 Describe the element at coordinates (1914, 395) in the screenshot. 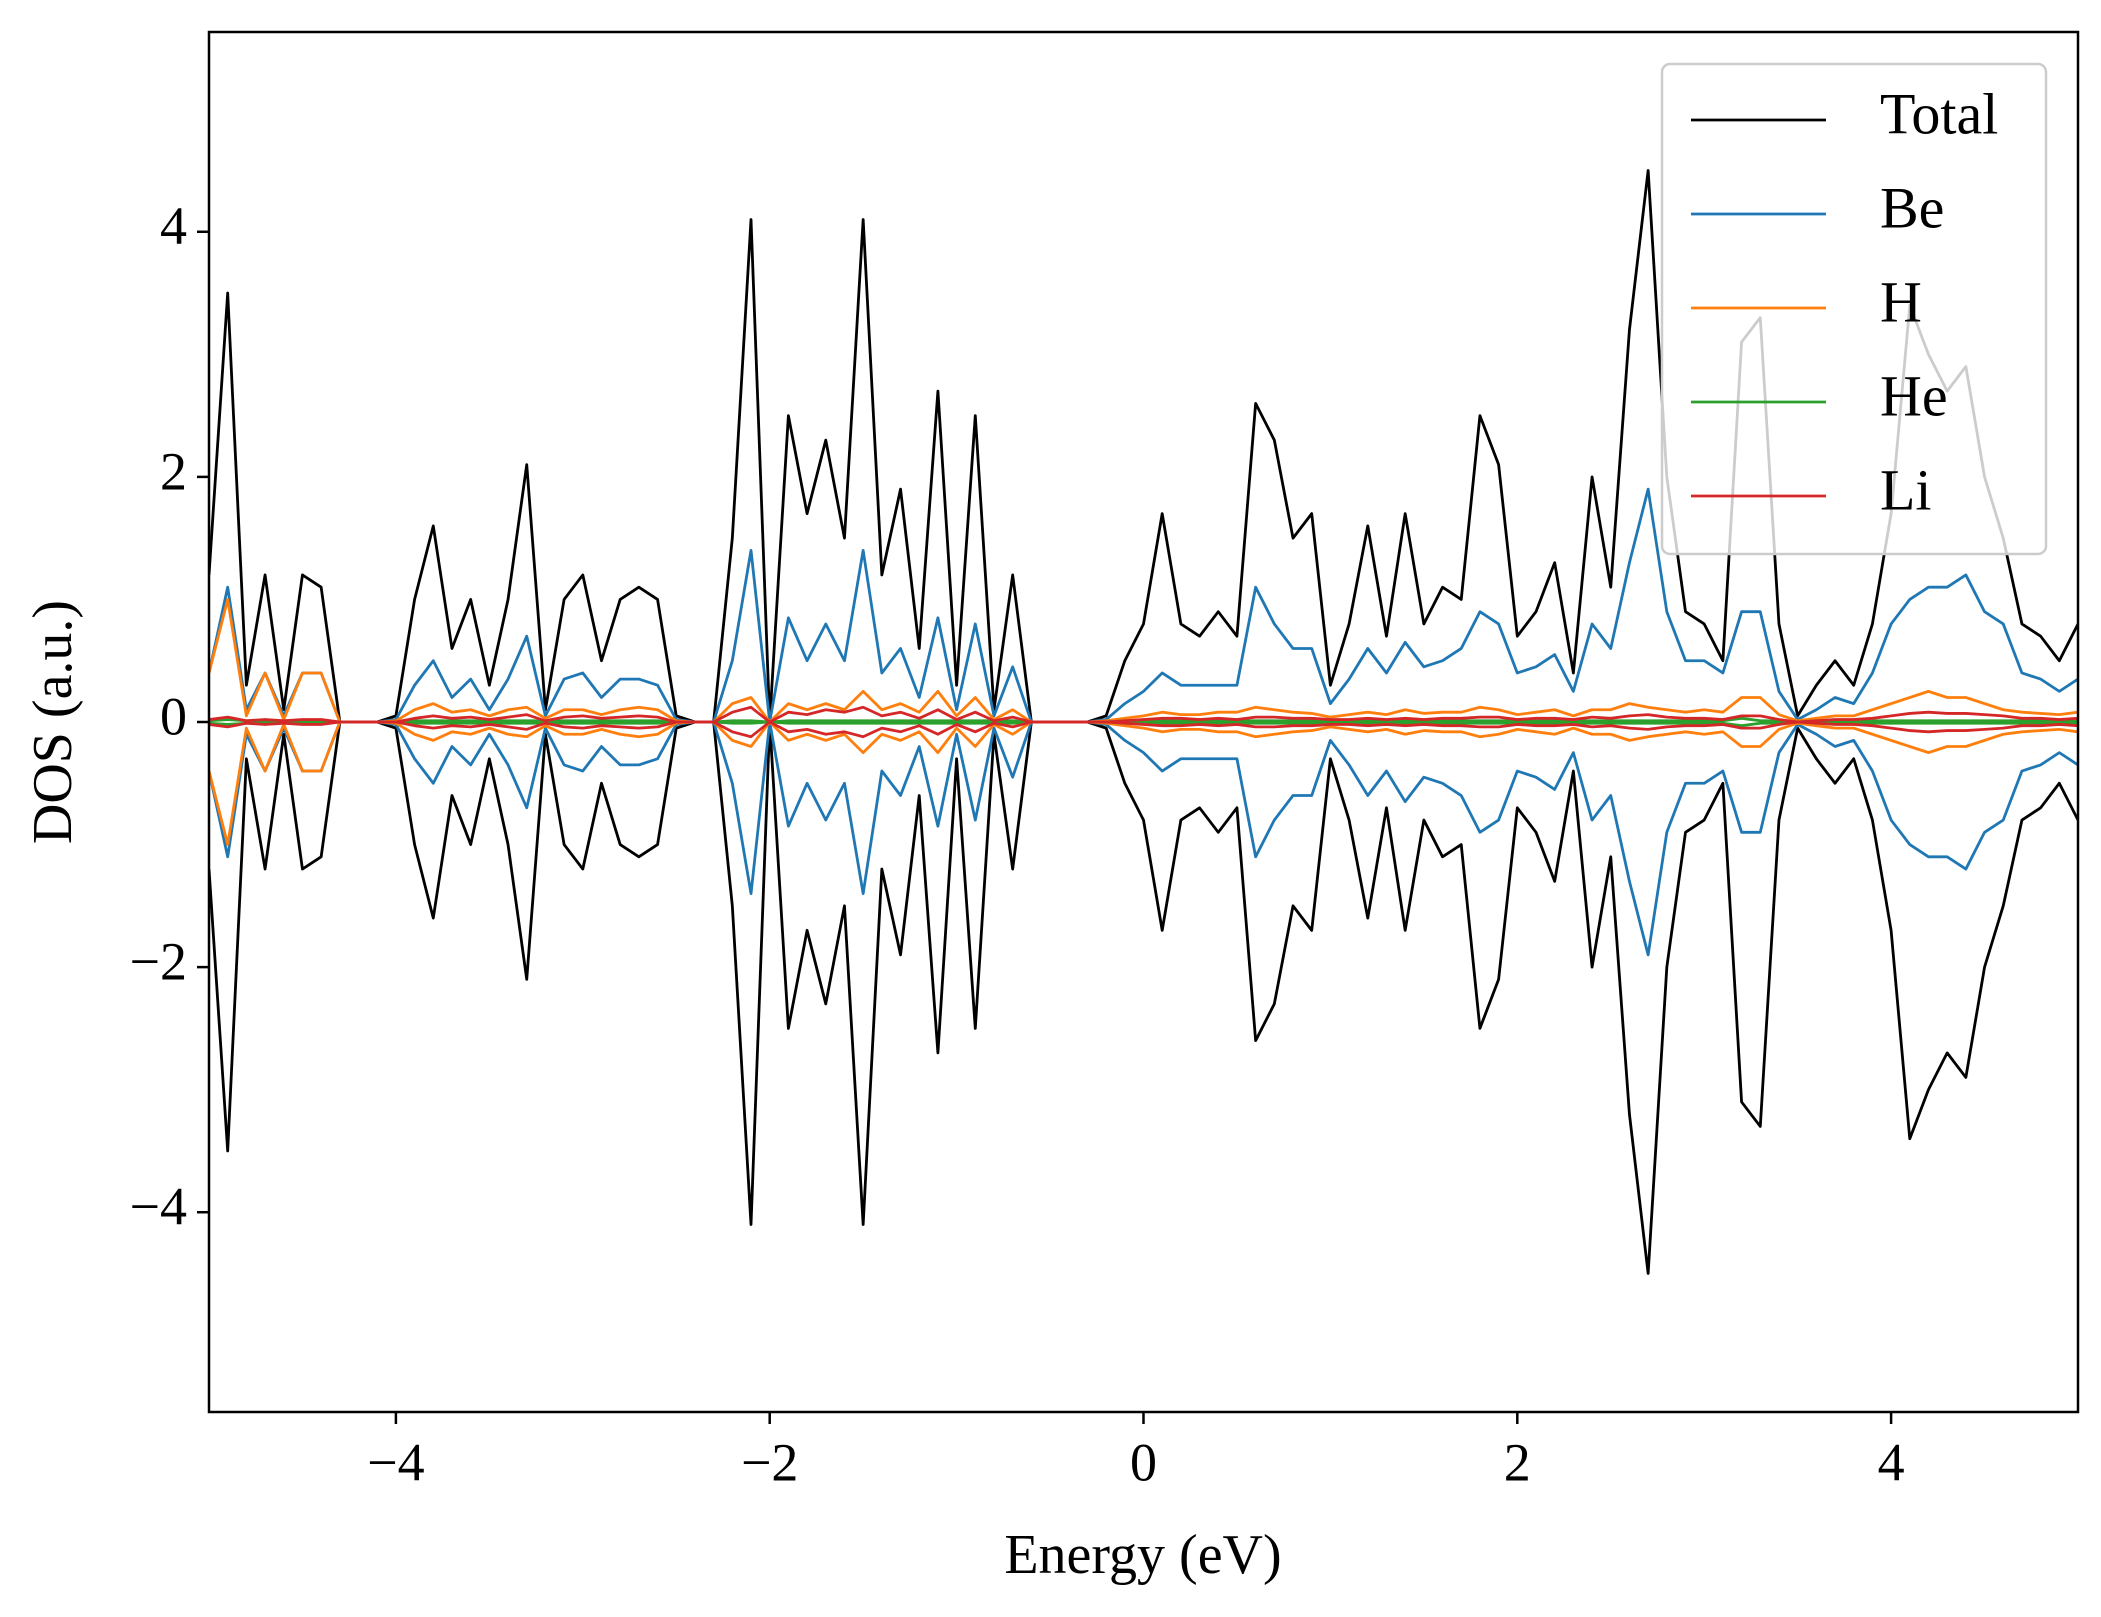

I see `legend-label: He` at that location.